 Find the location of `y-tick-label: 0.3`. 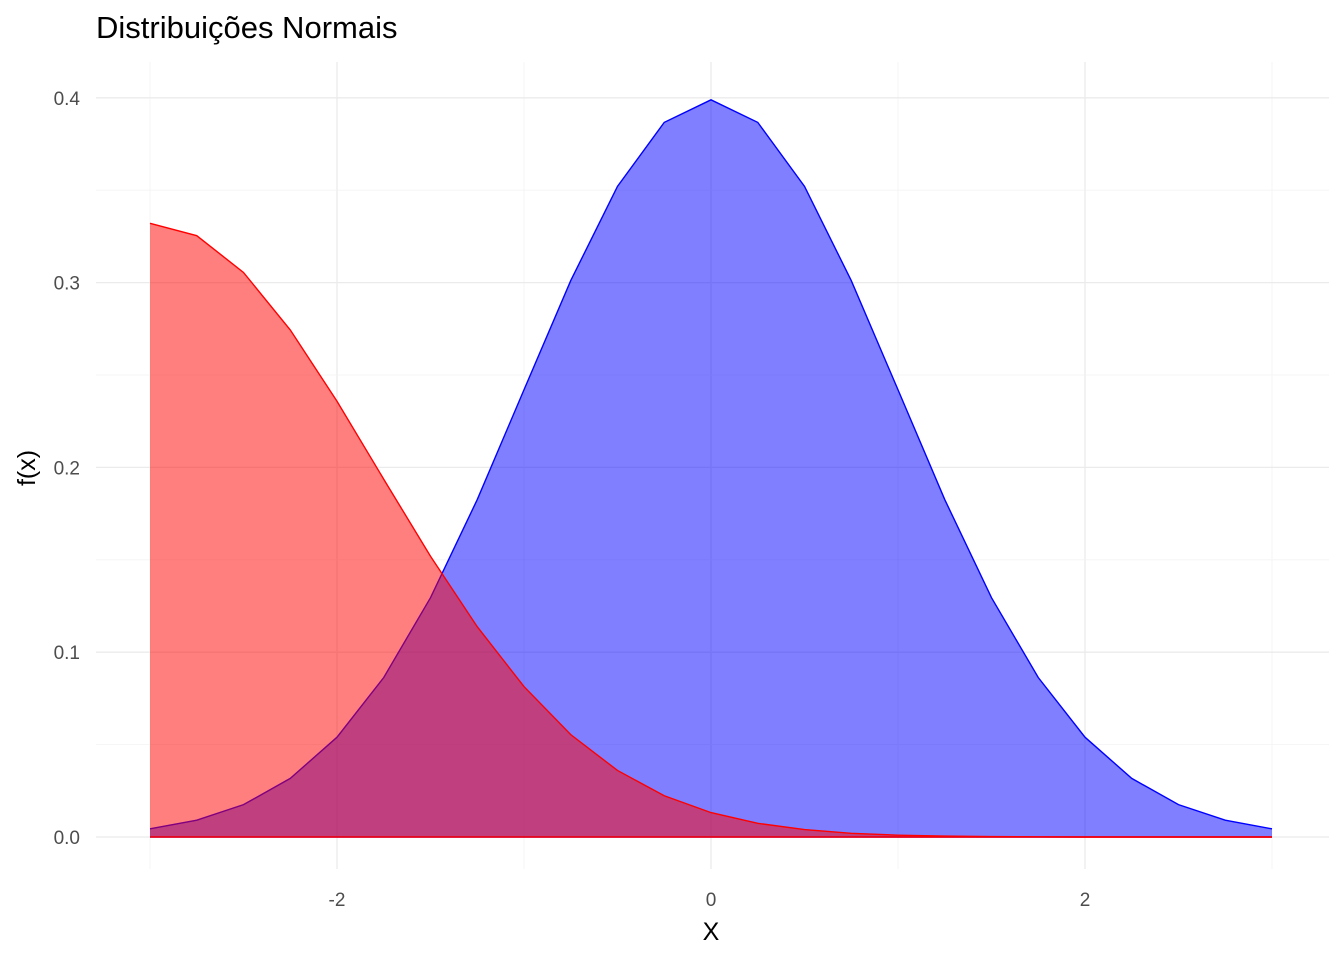

y-tick-label: 0.3 is located at coordinates (67, 284).